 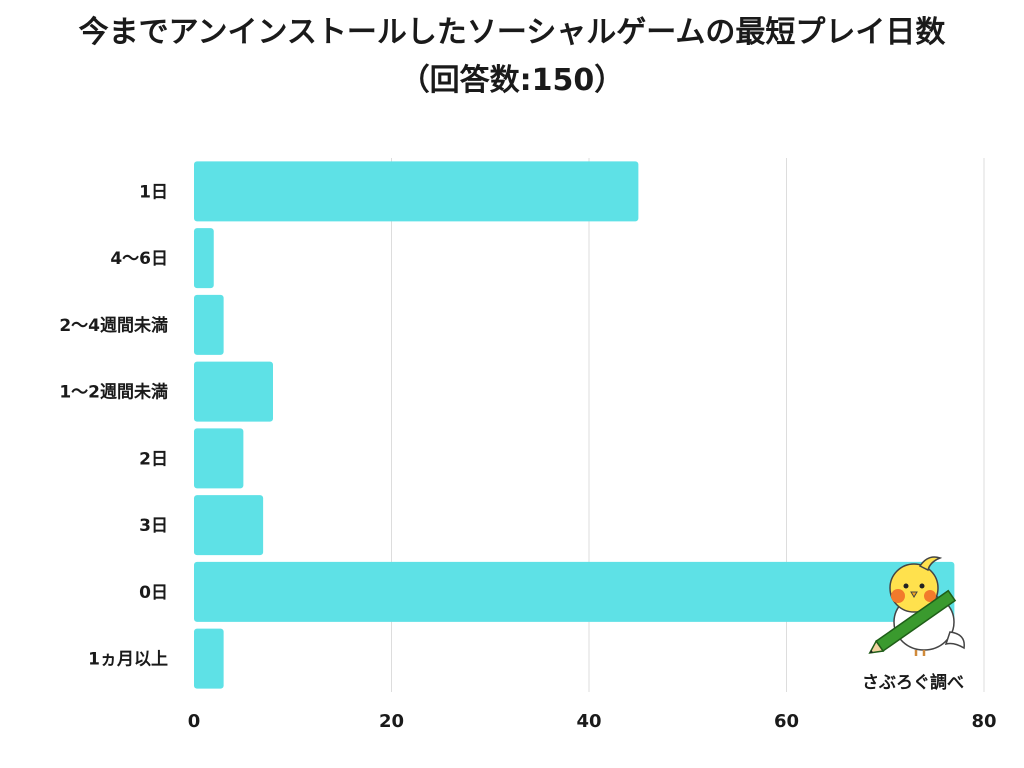 What do you see at coordinates (153, 593) in the screenshot?
I see `category-label: 0日` at bounding box center [153, 593].